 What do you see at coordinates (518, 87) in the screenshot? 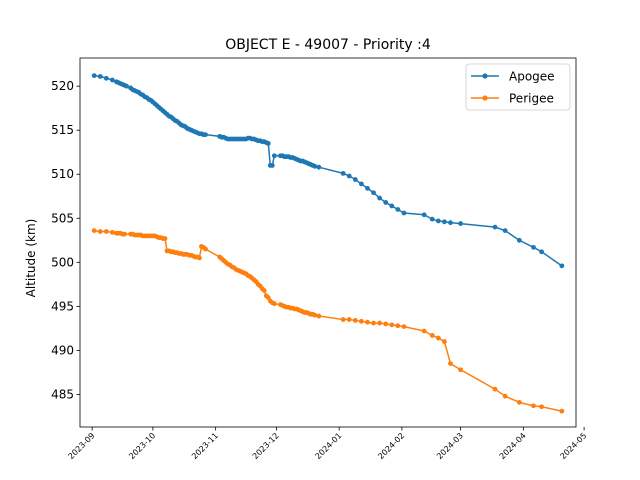
I see `legend: Apogee Perigee` at bounding box center [518, 87].